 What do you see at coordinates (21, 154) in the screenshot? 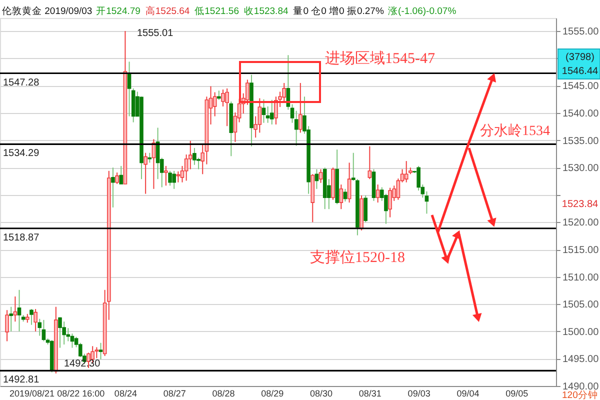
I see `ref-line-label: 1534.29` at bounding box center [21, 154].